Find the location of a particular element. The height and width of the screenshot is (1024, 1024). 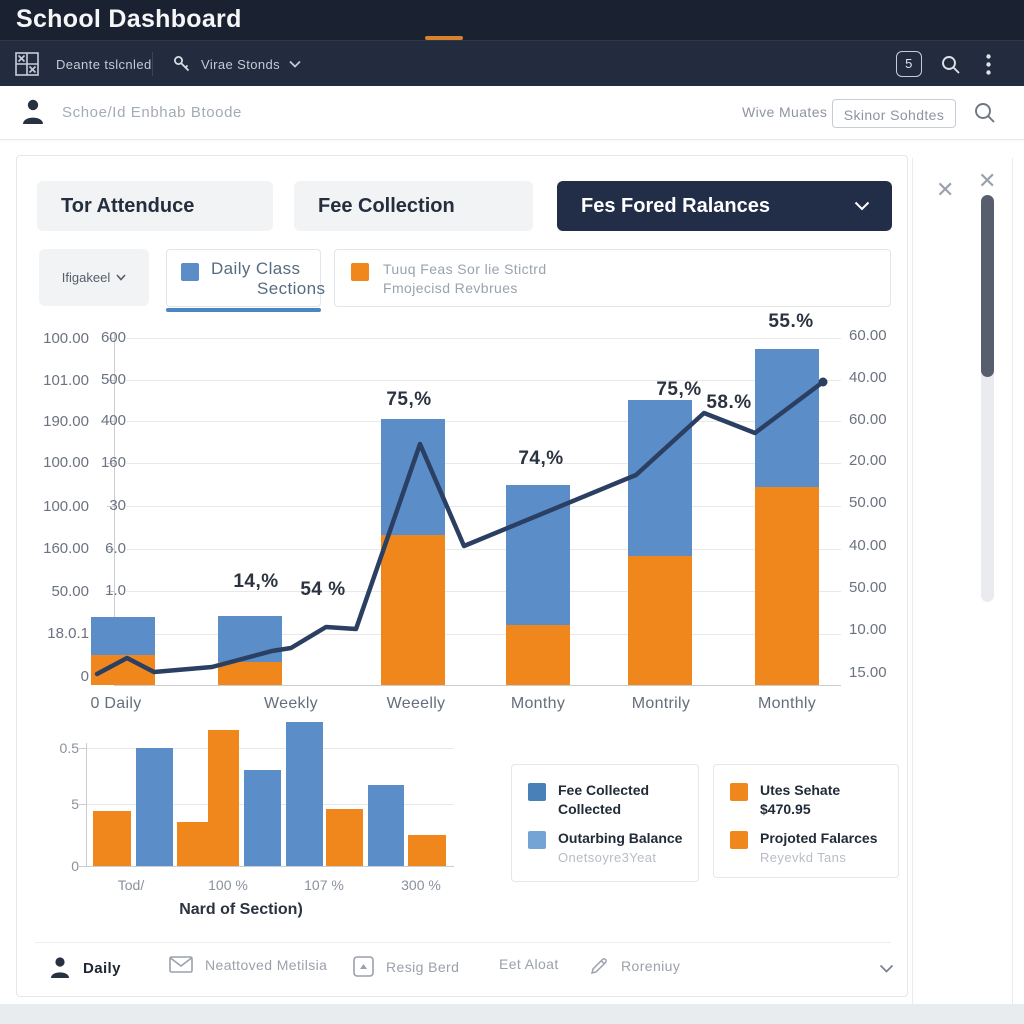

toolbar-action-button: Skinor Sohdtes is located at coordinates (894, 113).